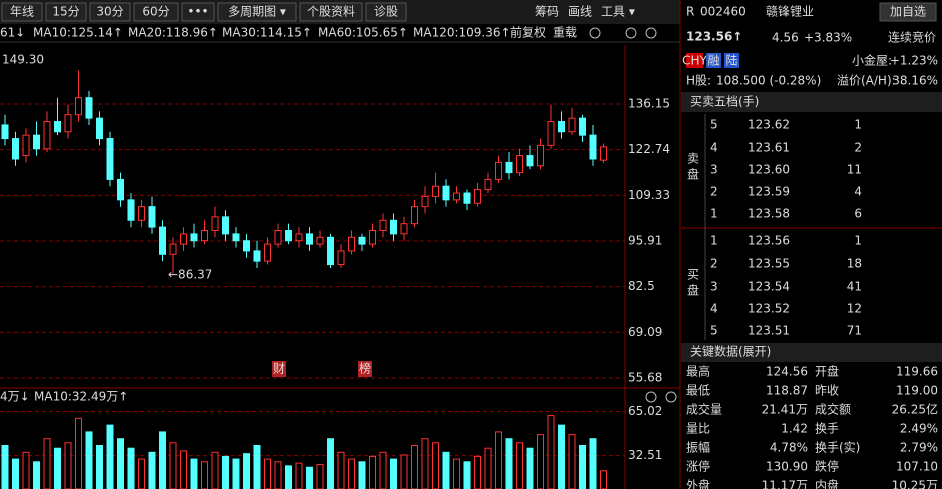  Describe the element at coordinates (854, 264) in the screenshot. I see `book-volume: 18` at that location.